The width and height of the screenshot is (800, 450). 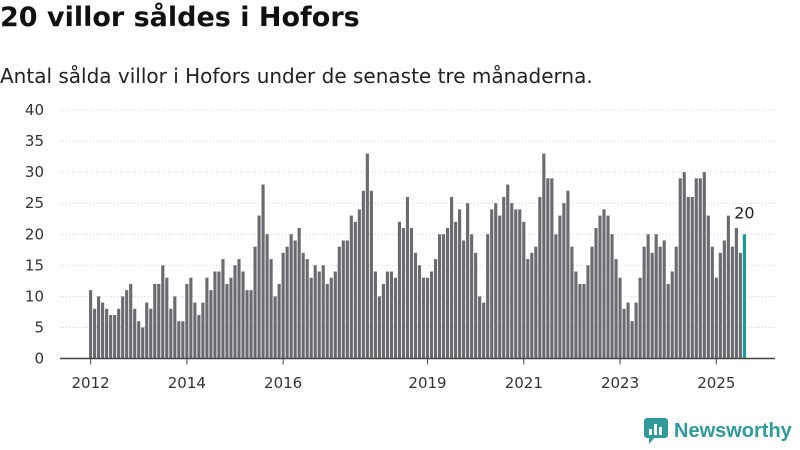 What do you see at coordinates (656, 431) in the screenshot?
I see `newsworthy-logo-icon` at bounding box center [656, 431].